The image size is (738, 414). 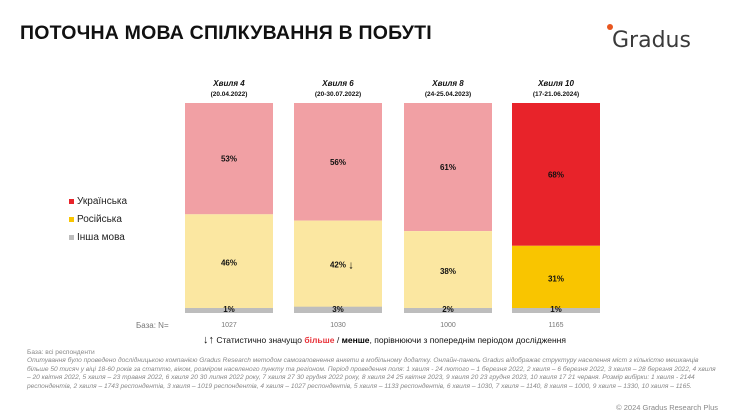 What do you see at coordinates (319, 340) in the screenshot?
I see `note-more: більше` at bounding box center [319, 340].